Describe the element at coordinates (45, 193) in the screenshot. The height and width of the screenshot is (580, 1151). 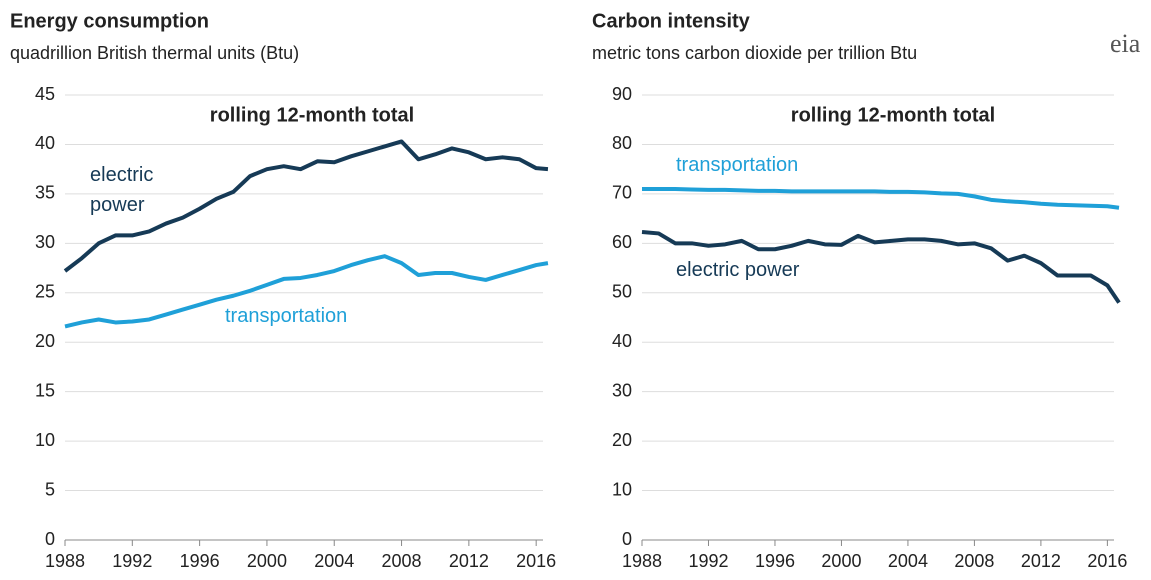
I see `y-tick-label: 35` at that location.